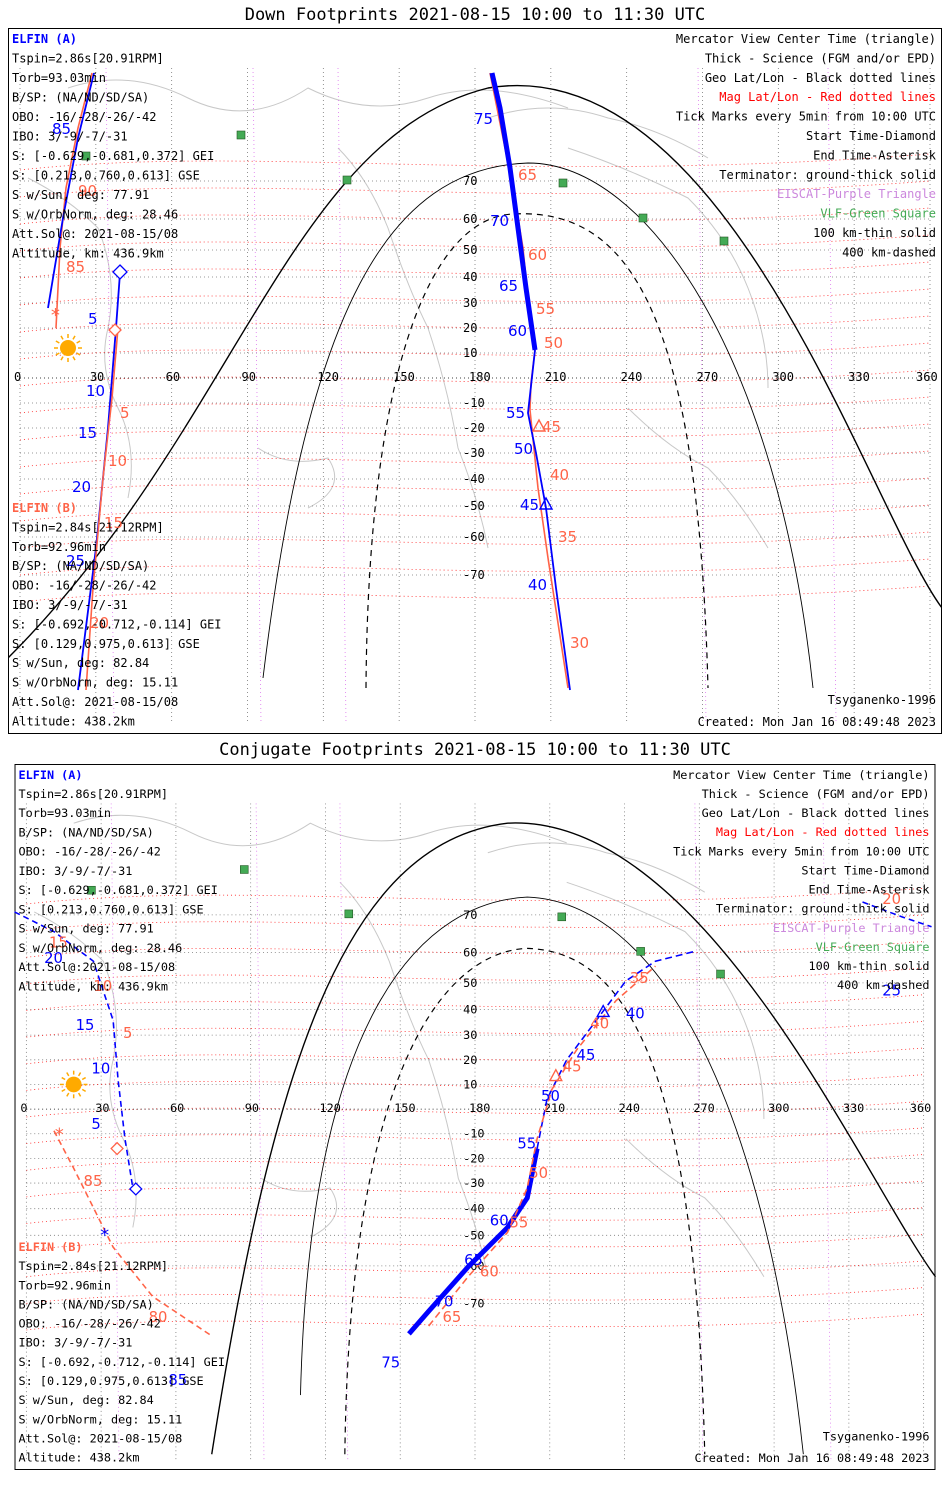  I want to click on elfin-b-tick-label: 60, so click(489, 1272).